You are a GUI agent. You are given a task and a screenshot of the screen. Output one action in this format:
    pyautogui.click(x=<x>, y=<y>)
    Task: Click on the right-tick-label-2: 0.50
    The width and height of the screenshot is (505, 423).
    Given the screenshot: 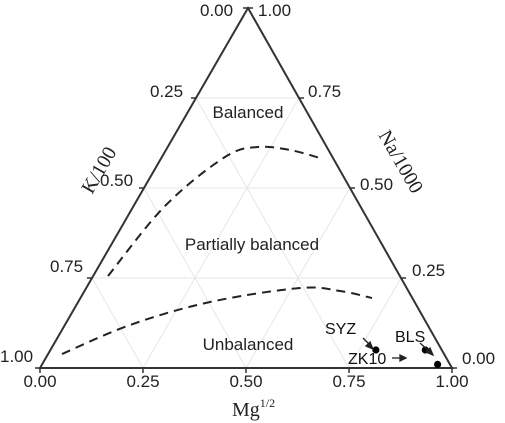 What is the action you would take?
    pyautogui.click(x=376, y=184)
    